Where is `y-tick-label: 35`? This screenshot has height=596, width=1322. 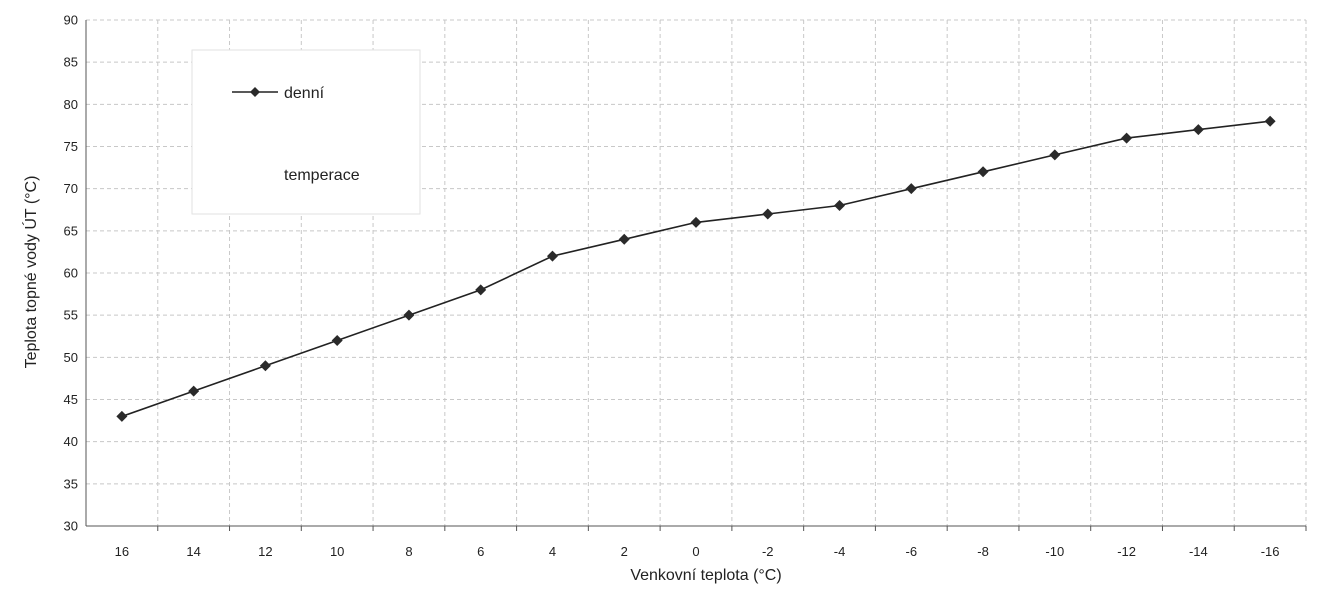 y-tick-label: 35 is located at coordinates (71, 483).